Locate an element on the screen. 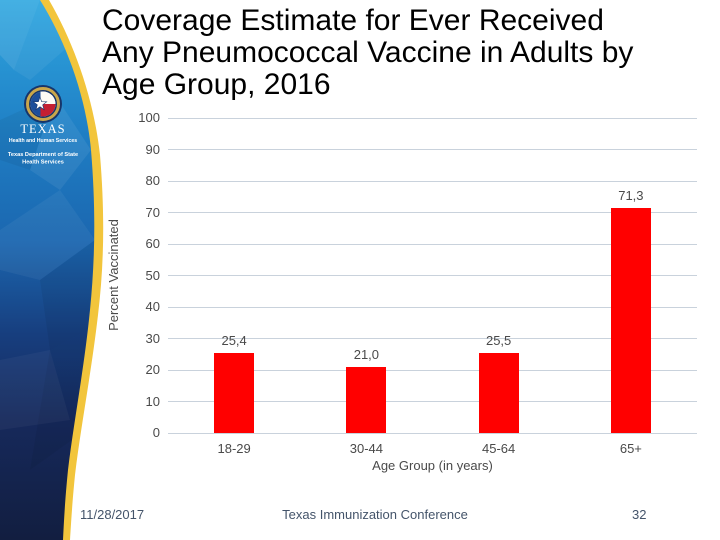 The height and width of the screenshot is (540, 720). y-tick-label-100: 100 is located at coordinates (149, 117).